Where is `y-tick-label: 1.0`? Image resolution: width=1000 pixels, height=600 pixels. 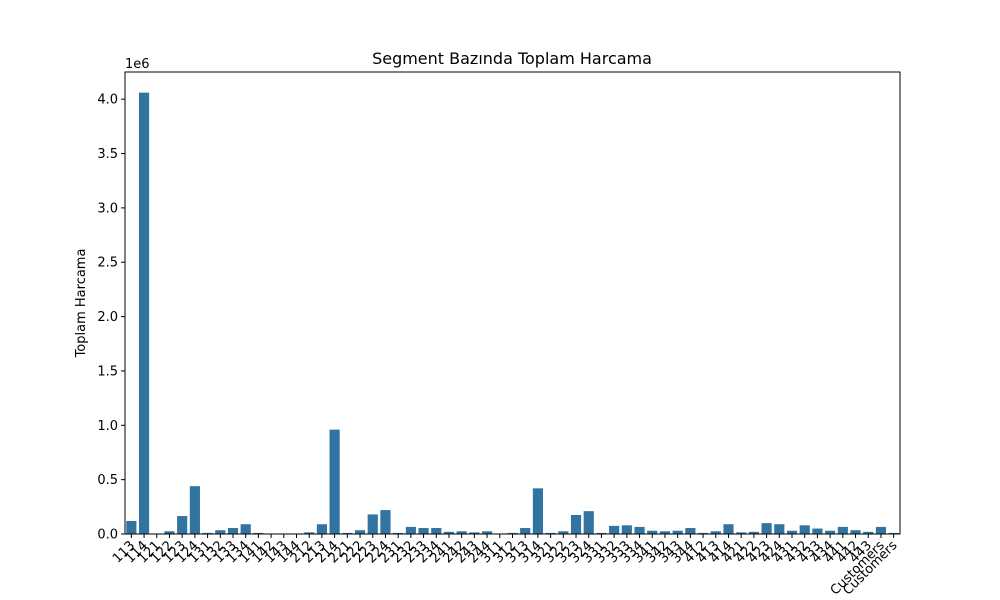
y-tick-label: 1.0 is located at coordinates (107, 426).